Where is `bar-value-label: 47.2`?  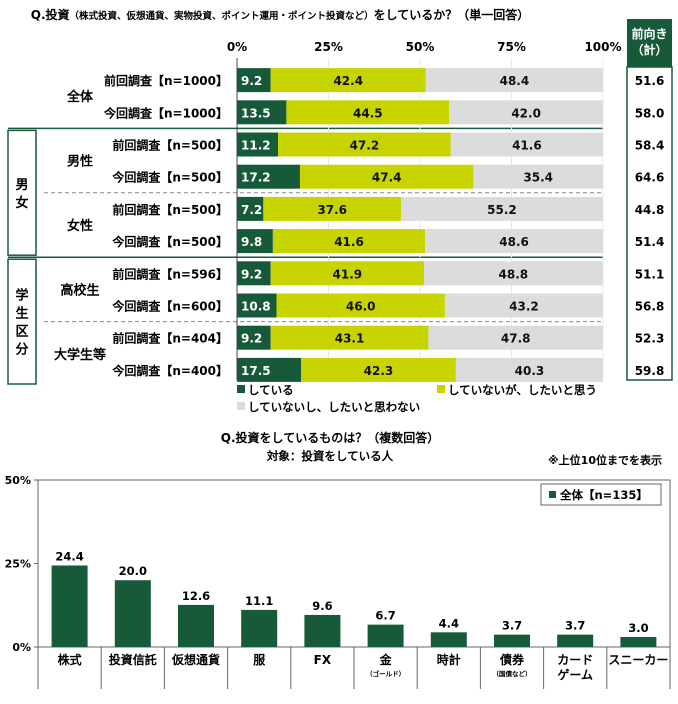 bar-value-label: 47.2 is located at coordinates (365, 146).